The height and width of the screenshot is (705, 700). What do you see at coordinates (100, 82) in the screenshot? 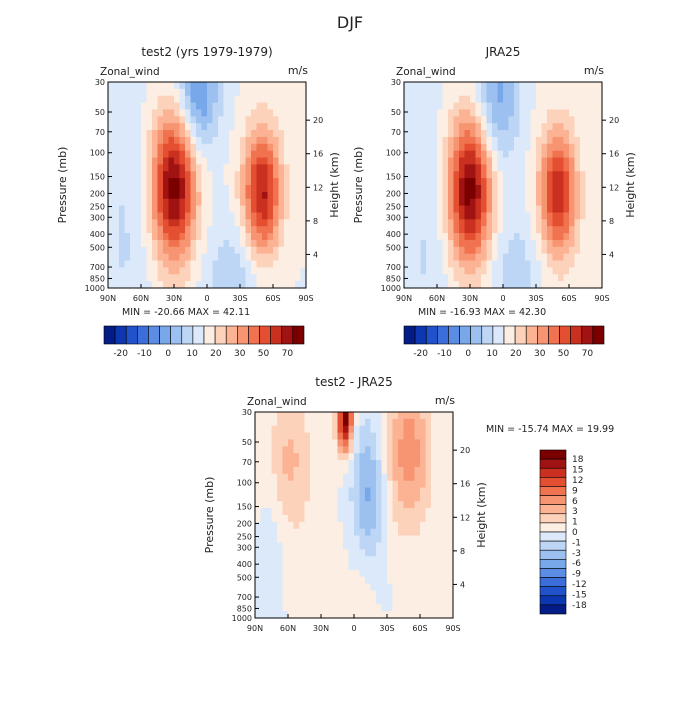
I see `y-tick-label: 30` at bounding box center [100, 82].